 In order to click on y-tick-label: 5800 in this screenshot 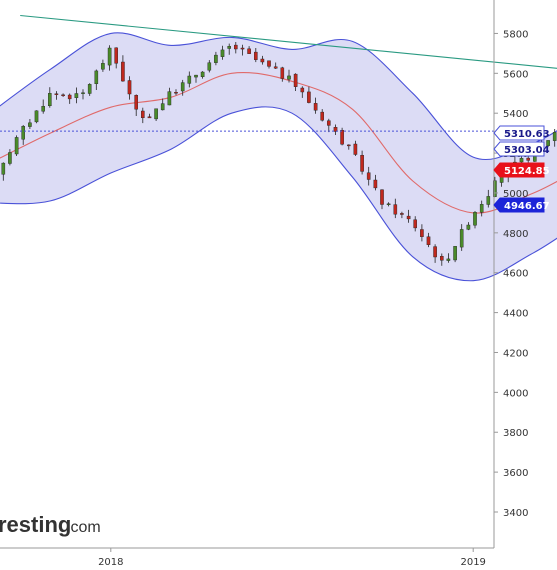, I will do `click(515, 34)`.